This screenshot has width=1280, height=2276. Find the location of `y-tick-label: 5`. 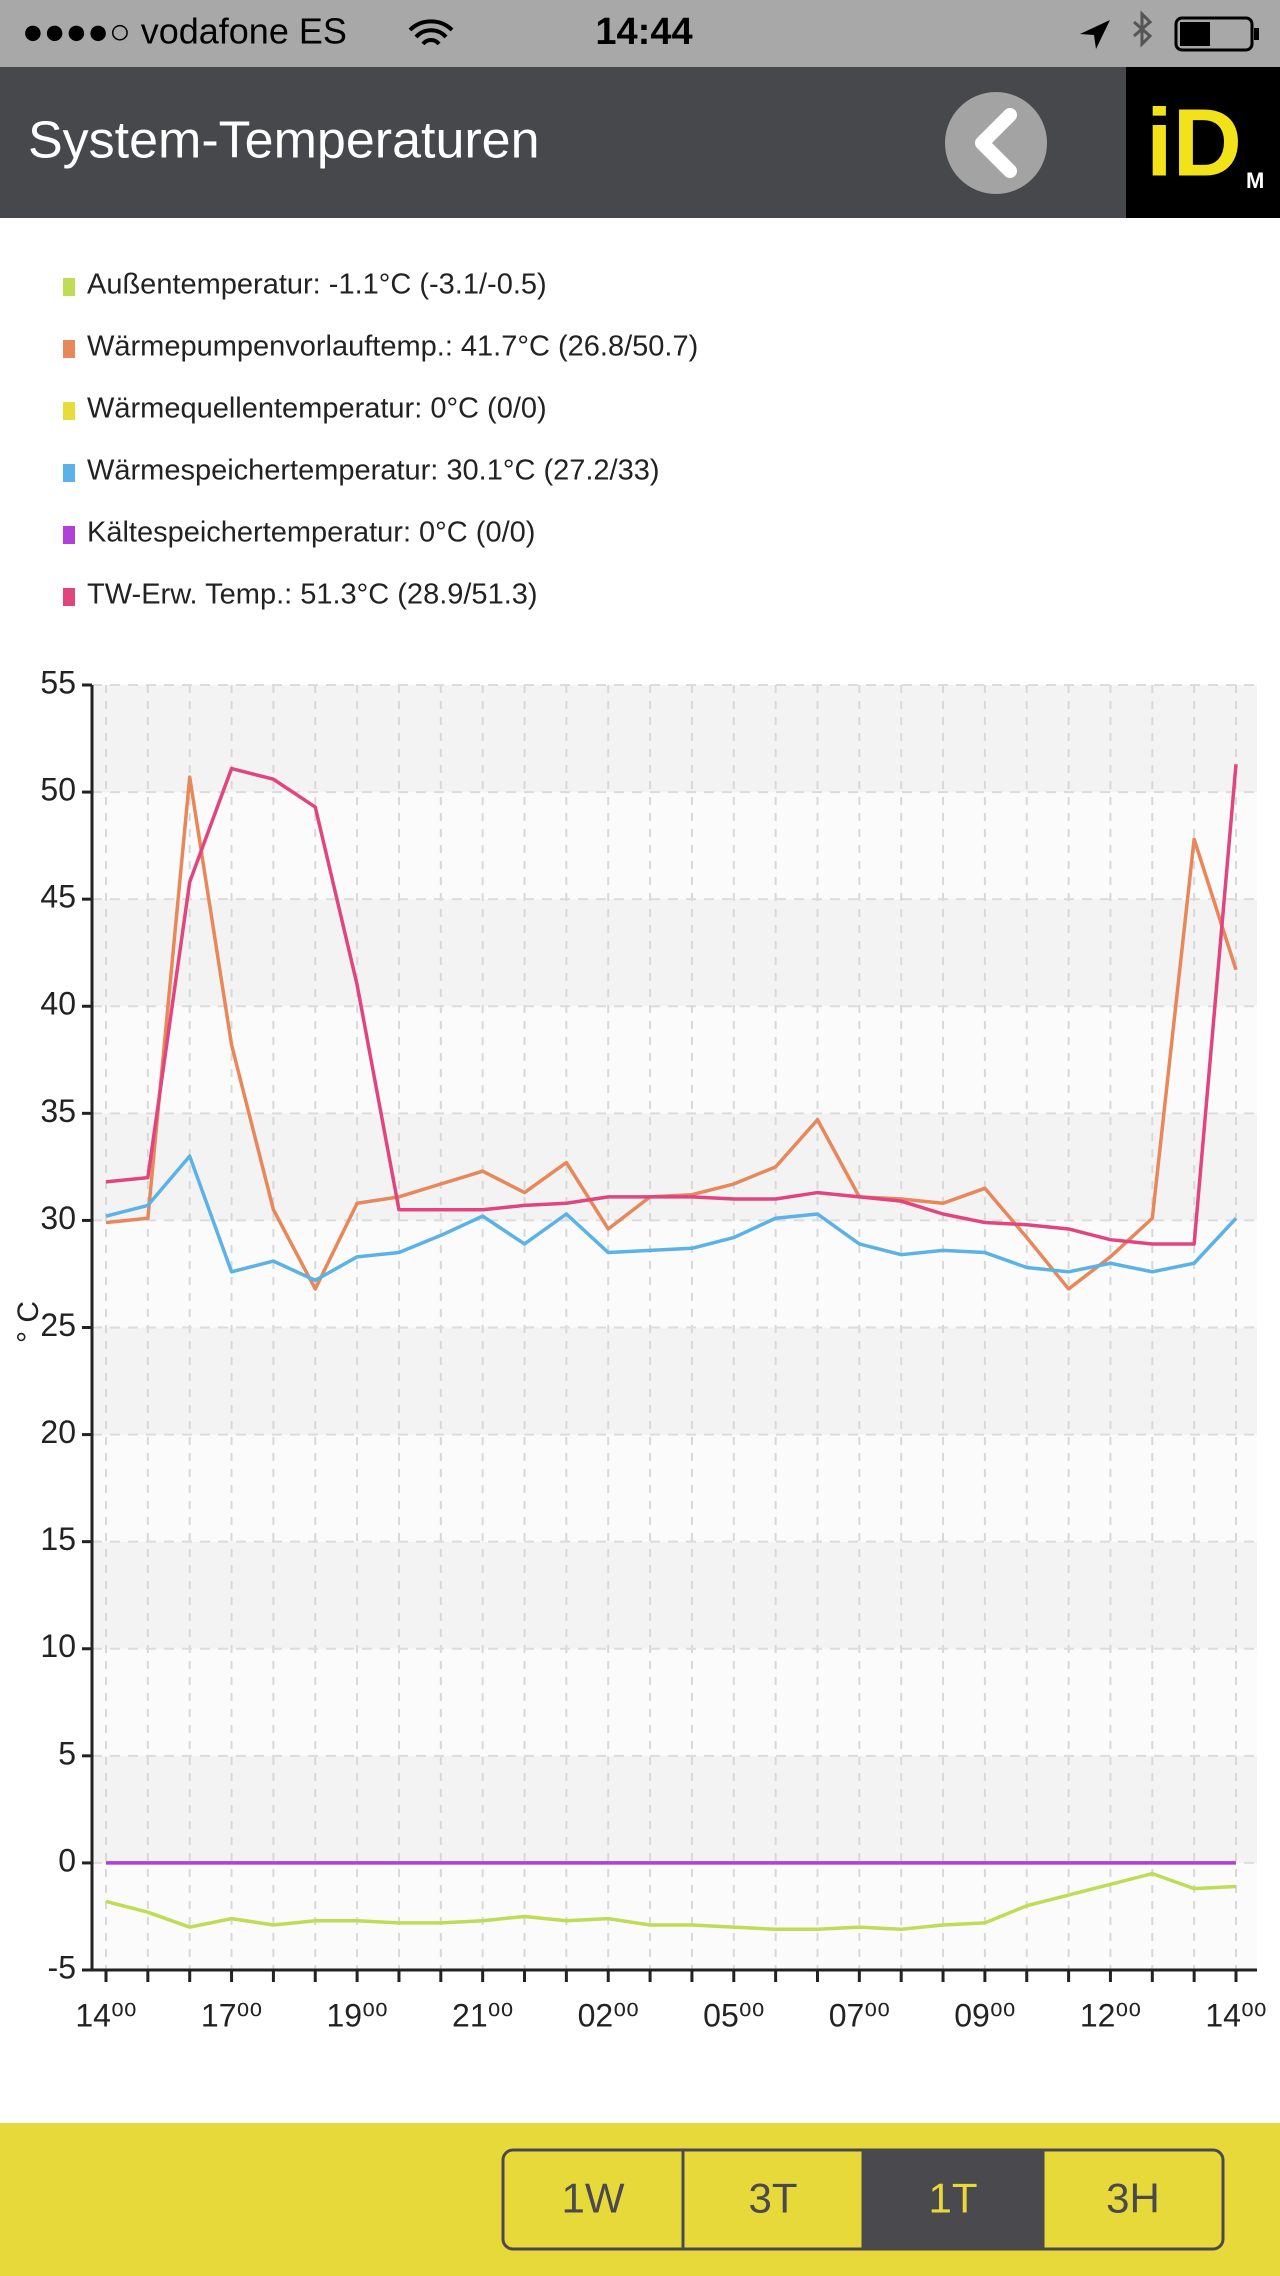

y-tick-label: 5 is located at coordinates (67, 1753).